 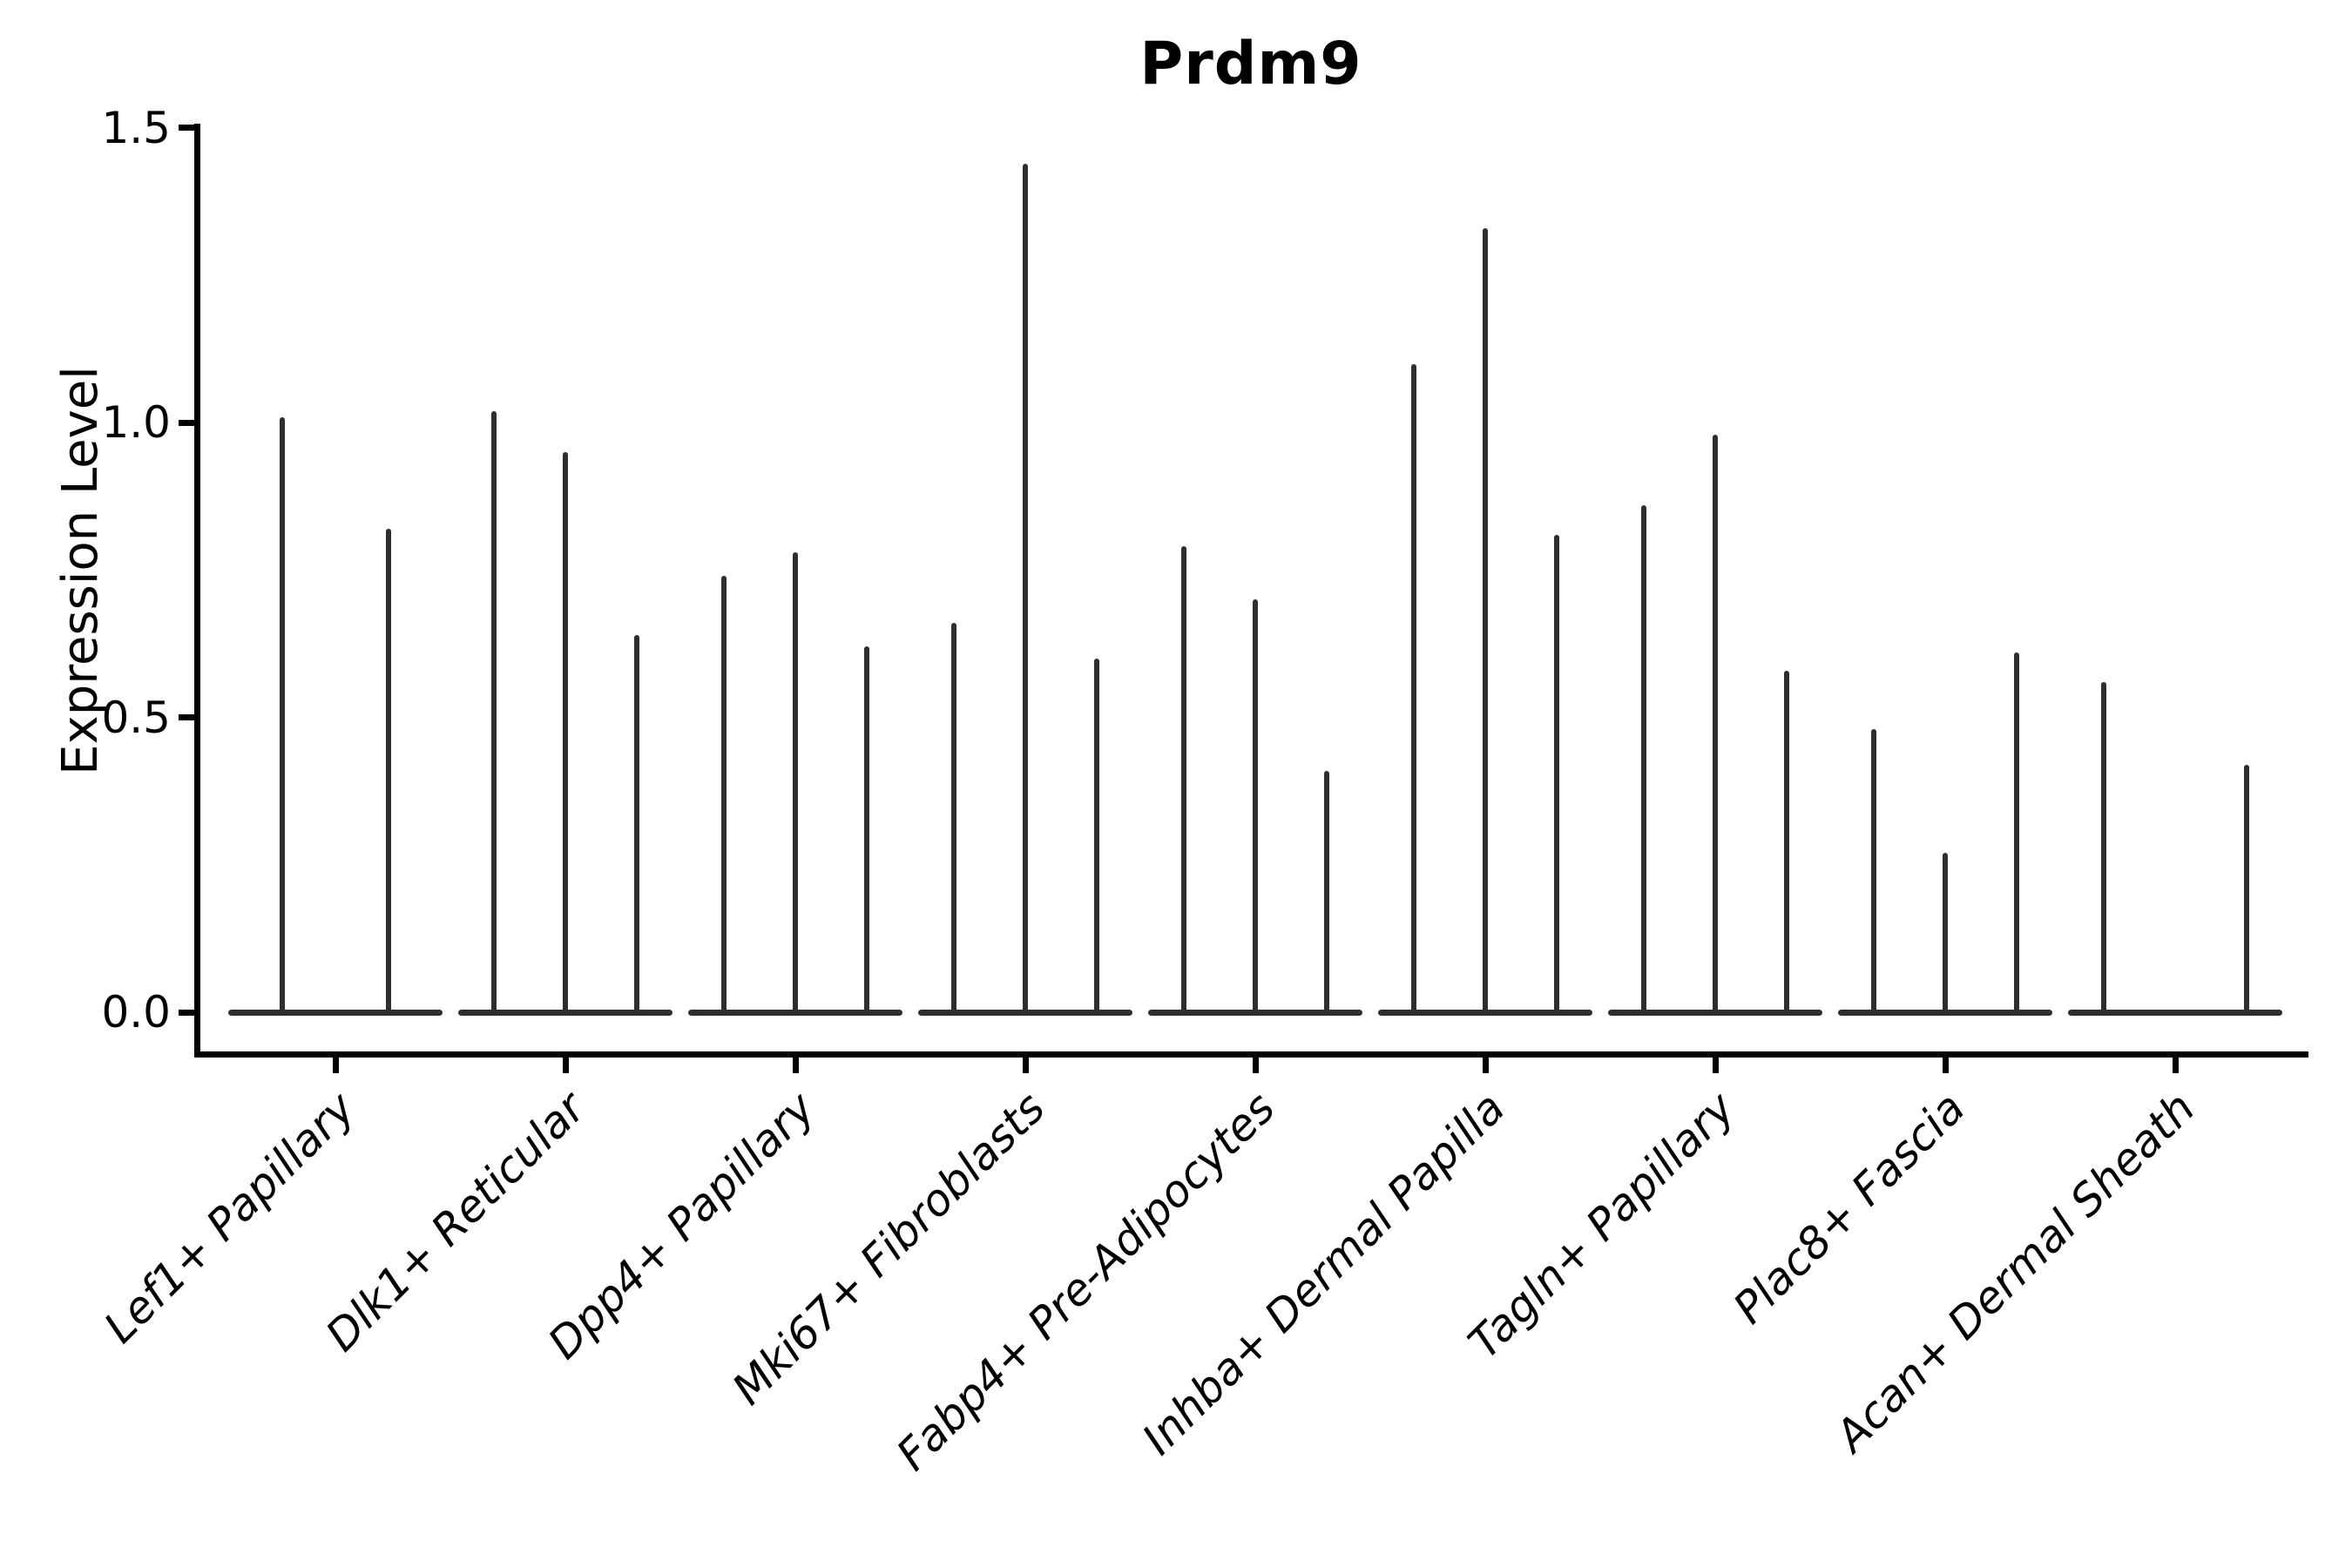 I want to click on y-tick-label: 1.0, so click(x=136, y=423).